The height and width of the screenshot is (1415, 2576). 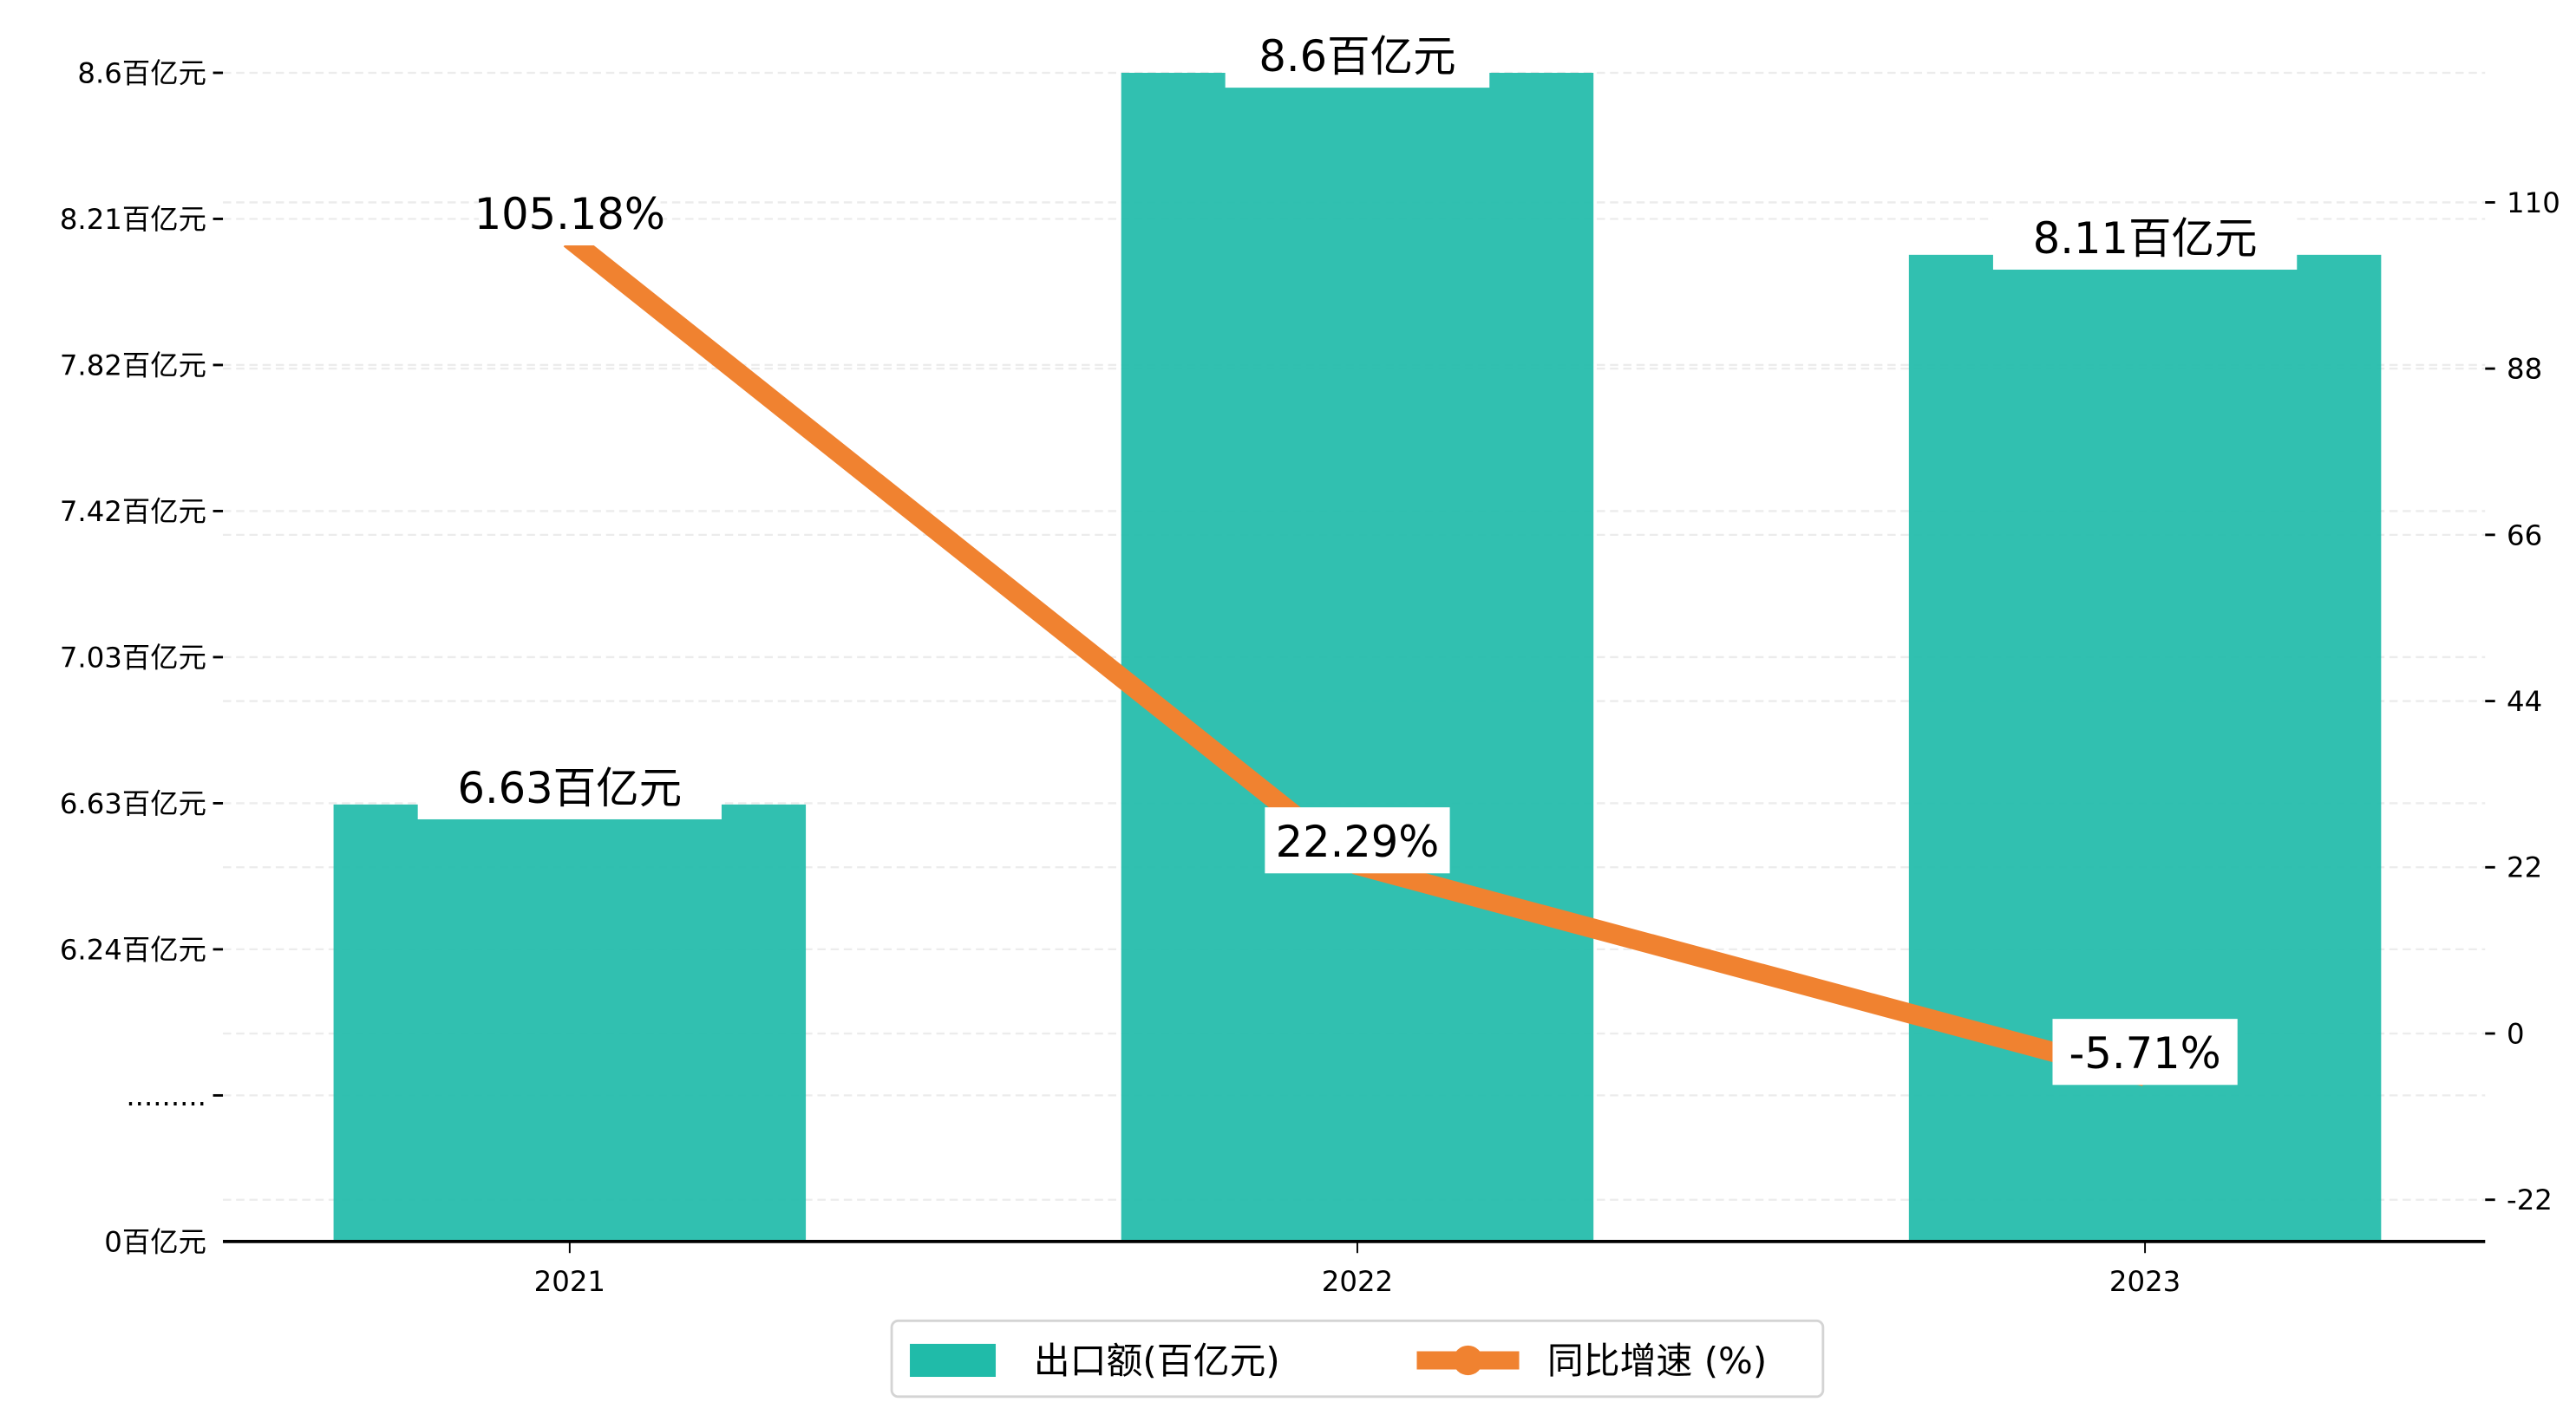 I want to click on right-tick-label: -22, so click(x=2530, y=1200).